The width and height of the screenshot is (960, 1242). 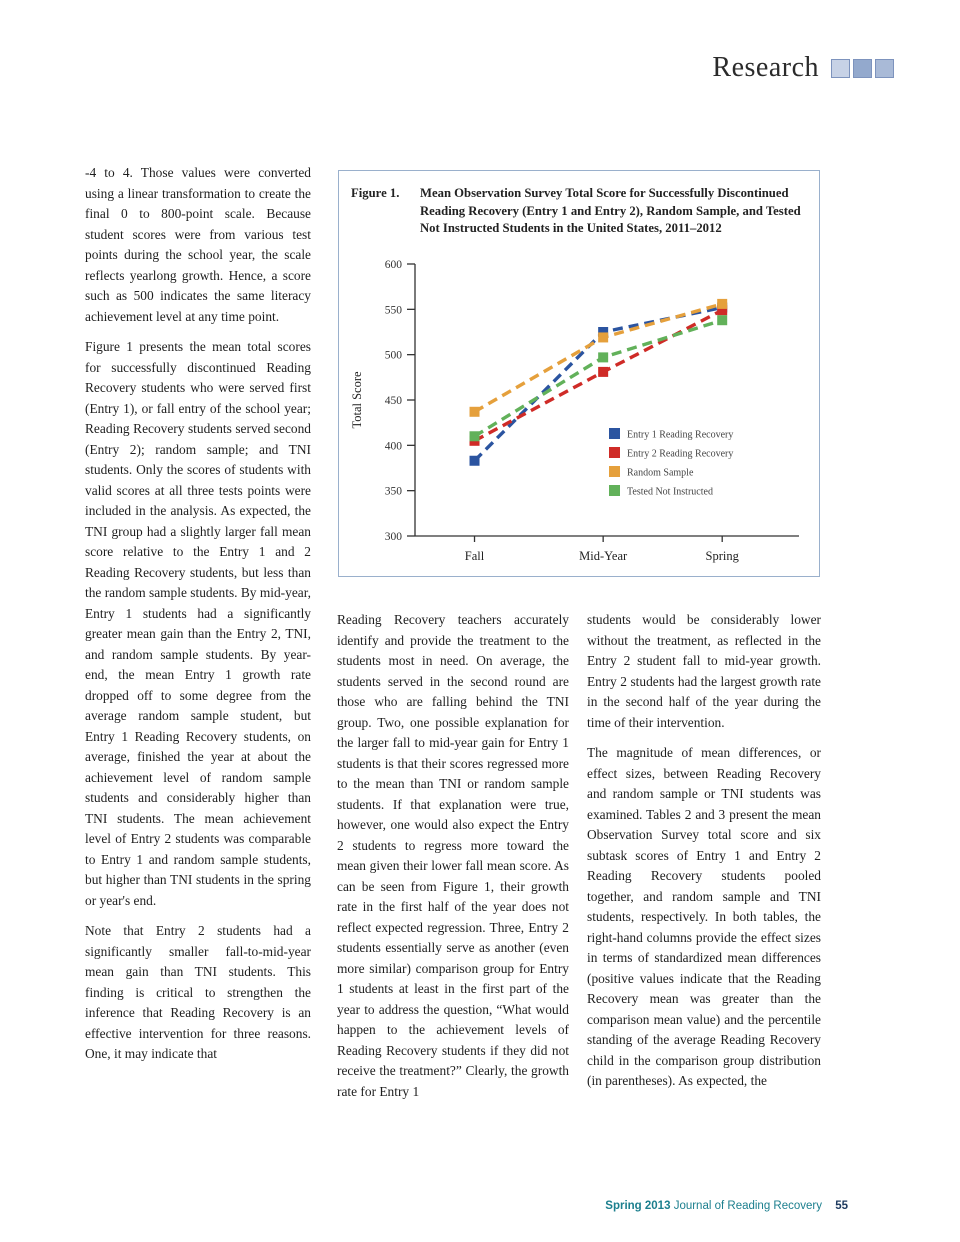 I want to click on svg-text: 300, so click(x=394, y=537).